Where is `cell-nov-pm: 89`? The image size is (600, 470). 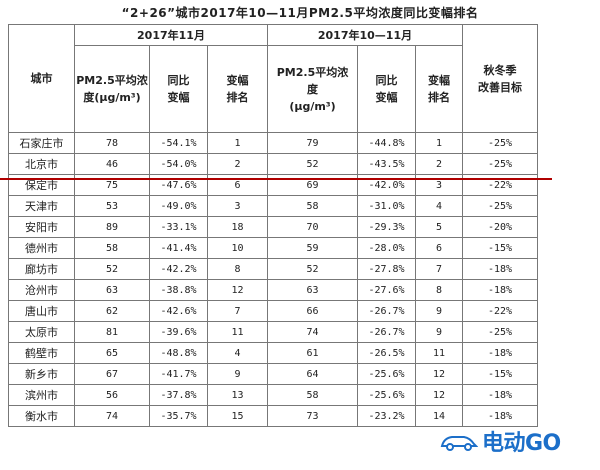
cell-nov-pm: 89 is located at coordinates (112, 227).